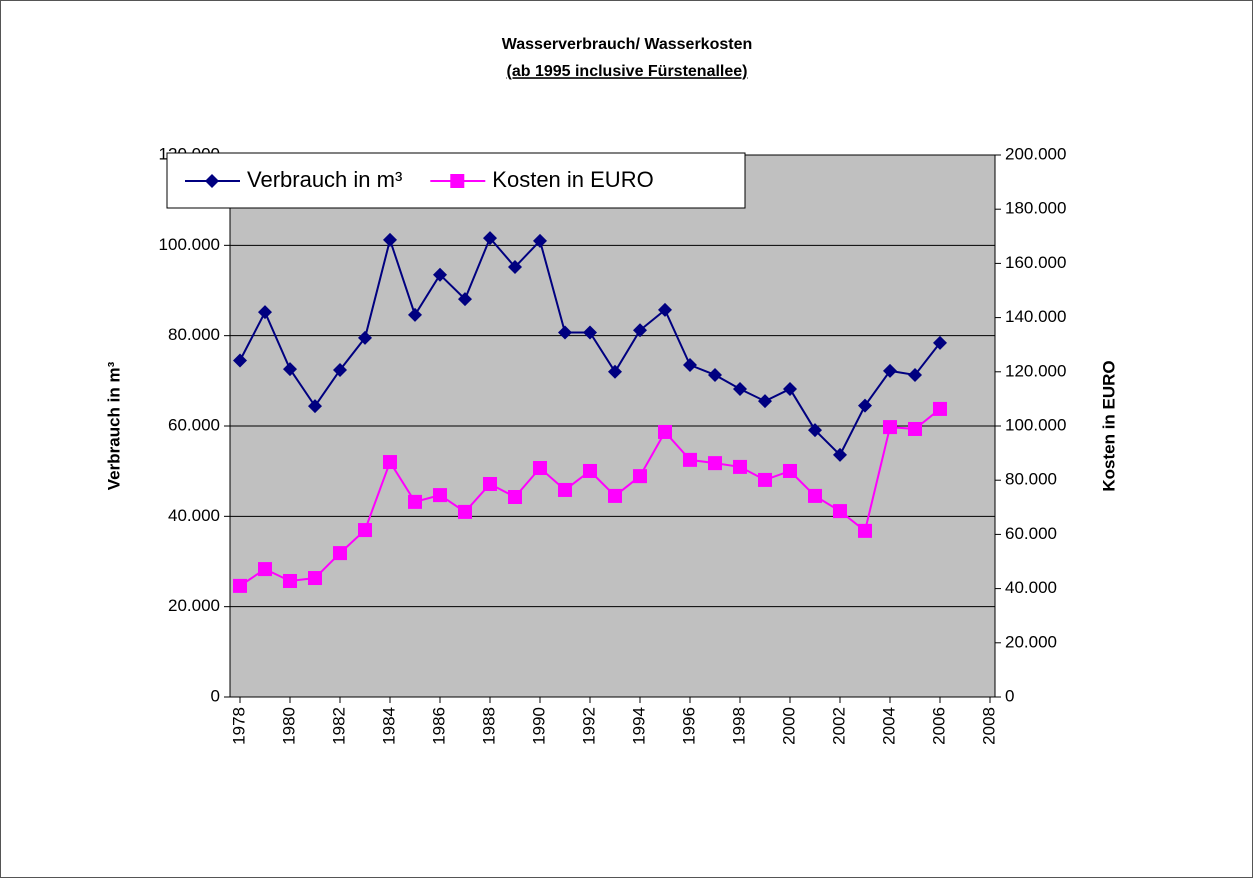 This screenshot has height=878, width=1253. I want to click on y2-tick-label: 80.000, so click(1031, 479).